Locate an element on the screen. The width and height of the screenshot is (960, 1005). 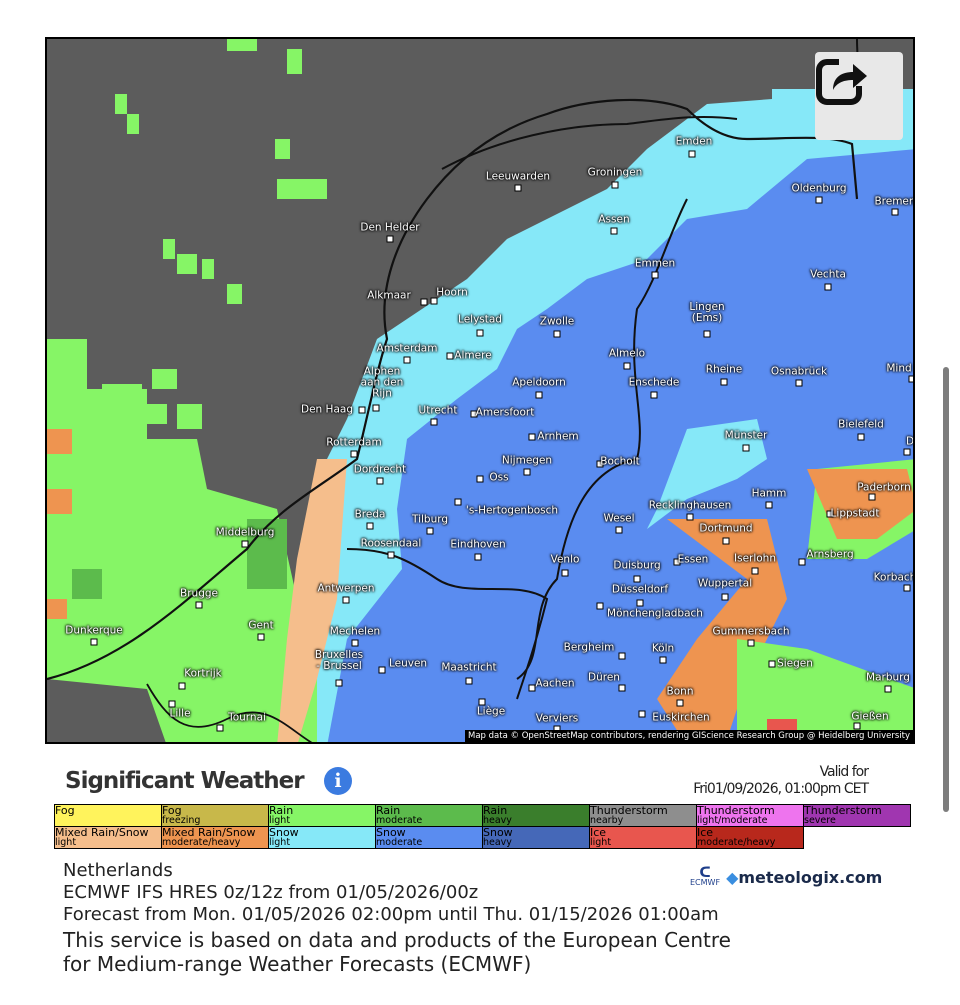
city-label: Dortmund is located at coordinates (726, 528).